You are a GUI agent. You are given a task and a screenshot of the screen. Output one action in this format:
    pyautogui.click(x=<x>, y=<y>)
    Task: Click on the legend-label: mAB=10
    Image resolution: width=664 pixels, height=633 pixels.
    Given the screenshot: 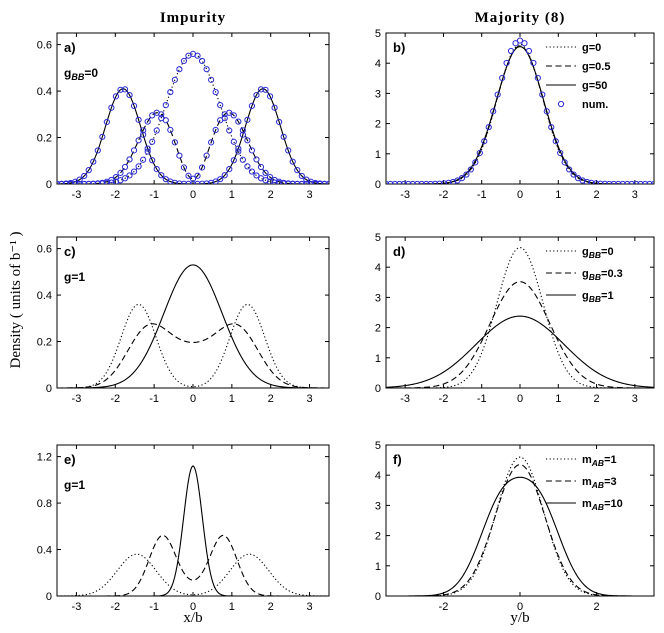 What is the action you would take?
    pyautogui.click(x=602, y=505)
    